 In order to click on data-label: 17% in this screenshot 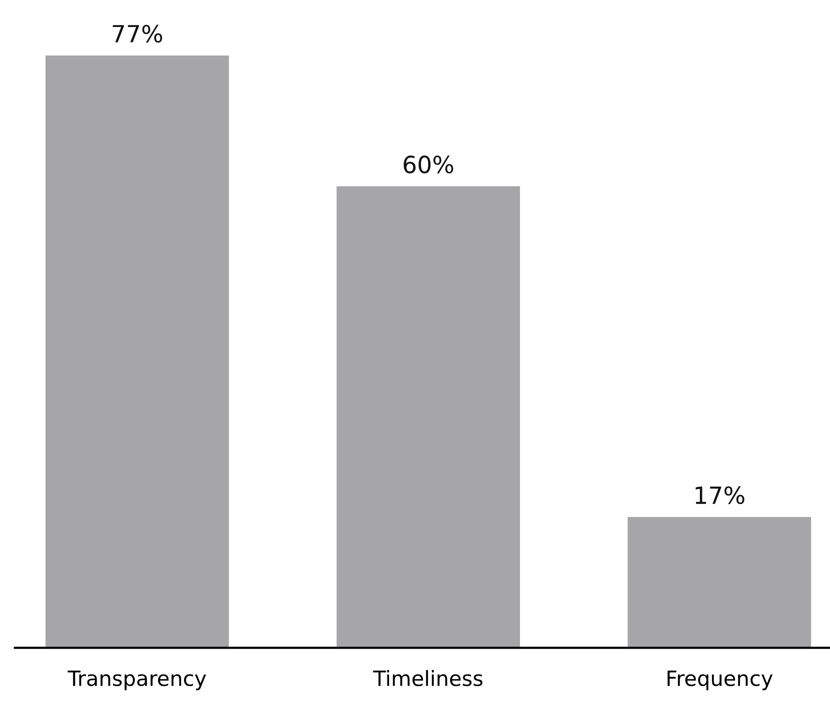, I will do `click(720, 495)`.